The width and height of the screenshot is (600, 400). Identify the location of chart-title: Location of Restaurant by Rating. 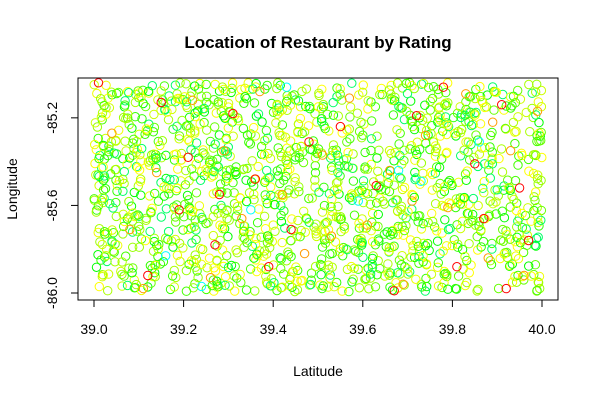
(317, 42).